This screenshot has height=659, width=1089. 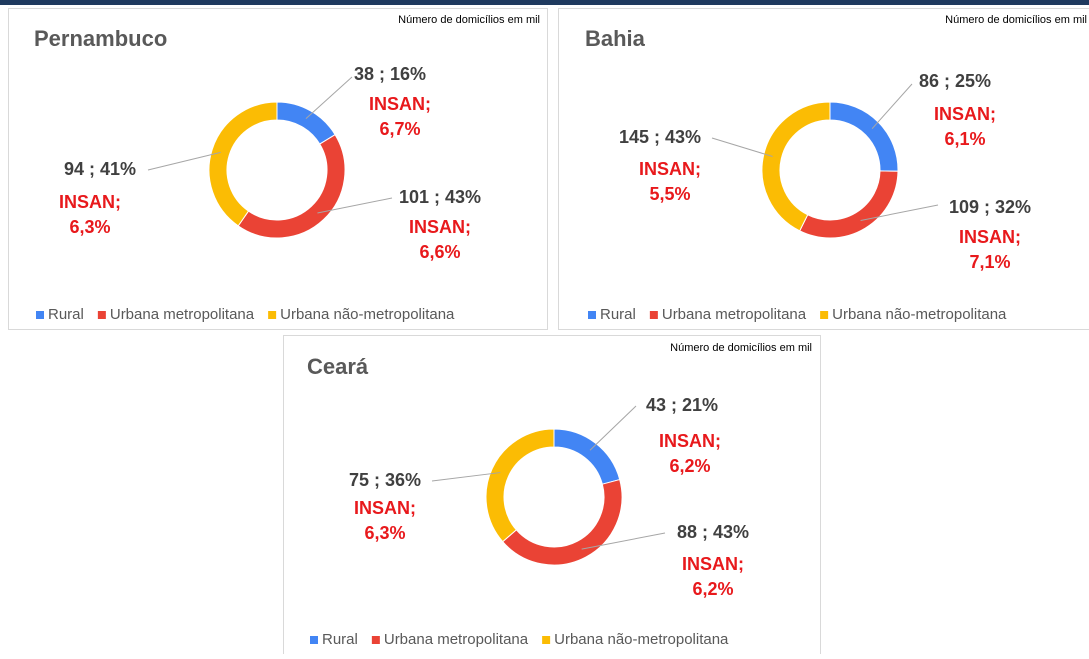 What do you see at coordinates (100, 38) in the screenshot?
I see `chart-title: Pernambuco` at bounding box center [100, 38].